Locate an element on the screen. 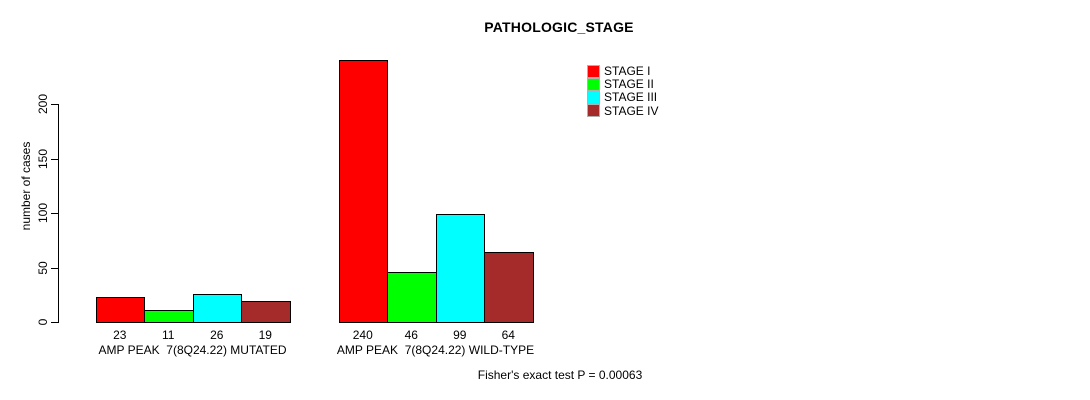 This screenshot has width=1090, height=400. legend-item: STAGE I is located at coordinates (619, 71).